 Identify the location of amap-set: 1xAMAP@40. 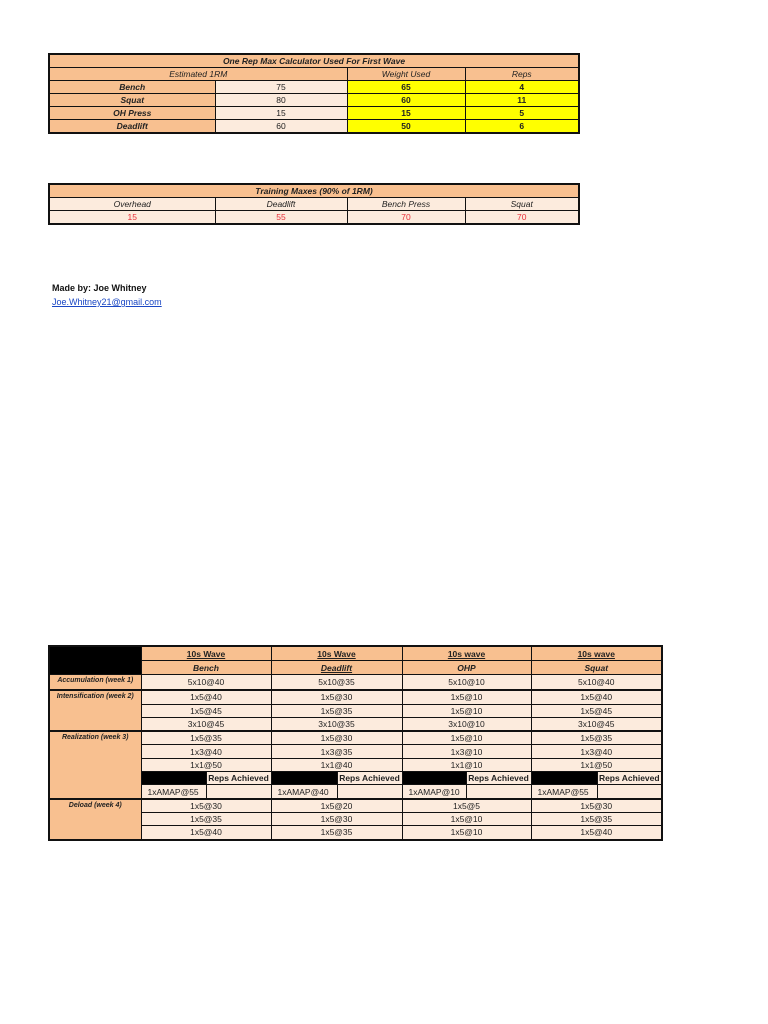
(304, 792).